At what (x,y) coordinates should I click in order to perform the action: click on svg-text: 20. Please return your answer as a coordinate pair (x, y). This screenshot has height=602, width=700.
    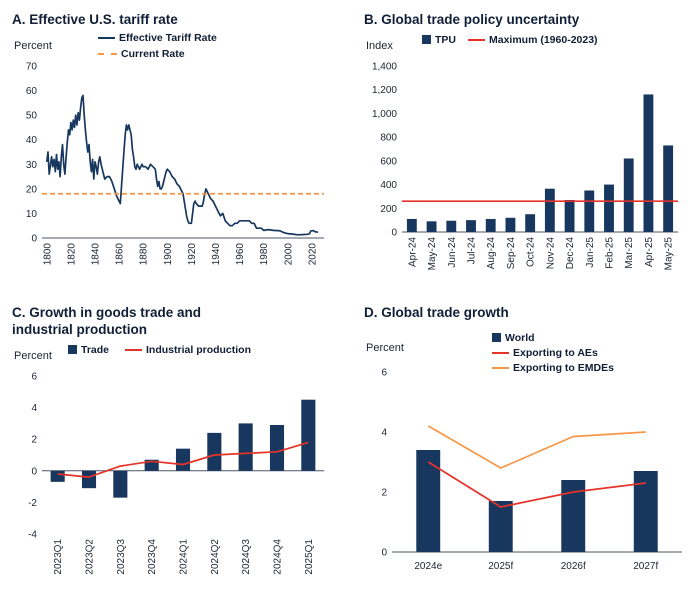
    Looking at the image, I should click on (32, 189).